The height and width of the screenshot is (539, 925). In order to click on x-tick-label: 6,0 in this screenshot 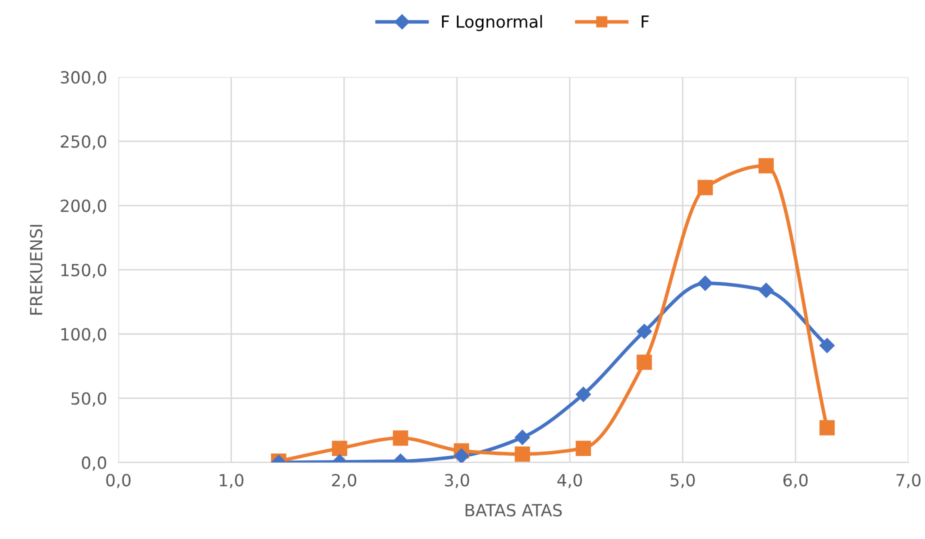, I will do `click(795, 481)`.